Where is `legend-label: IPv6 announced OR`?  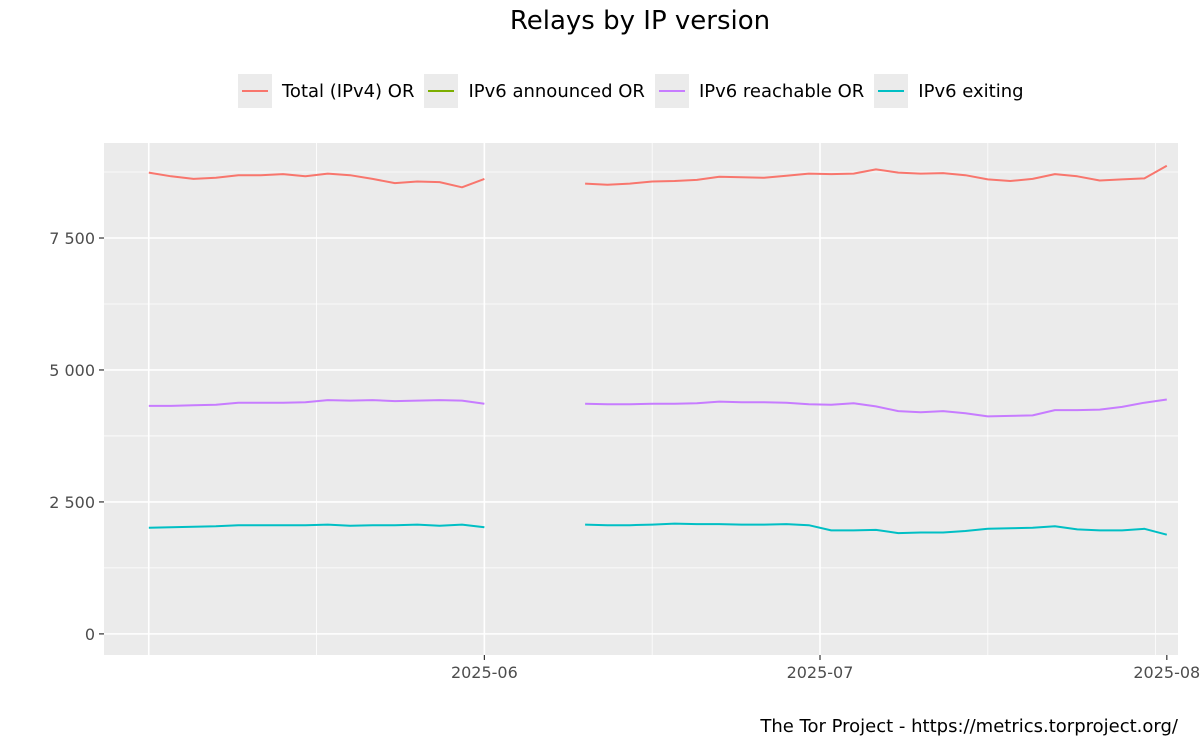
legend-label: IPv6 announced OR is located at coordinates (556, 91).